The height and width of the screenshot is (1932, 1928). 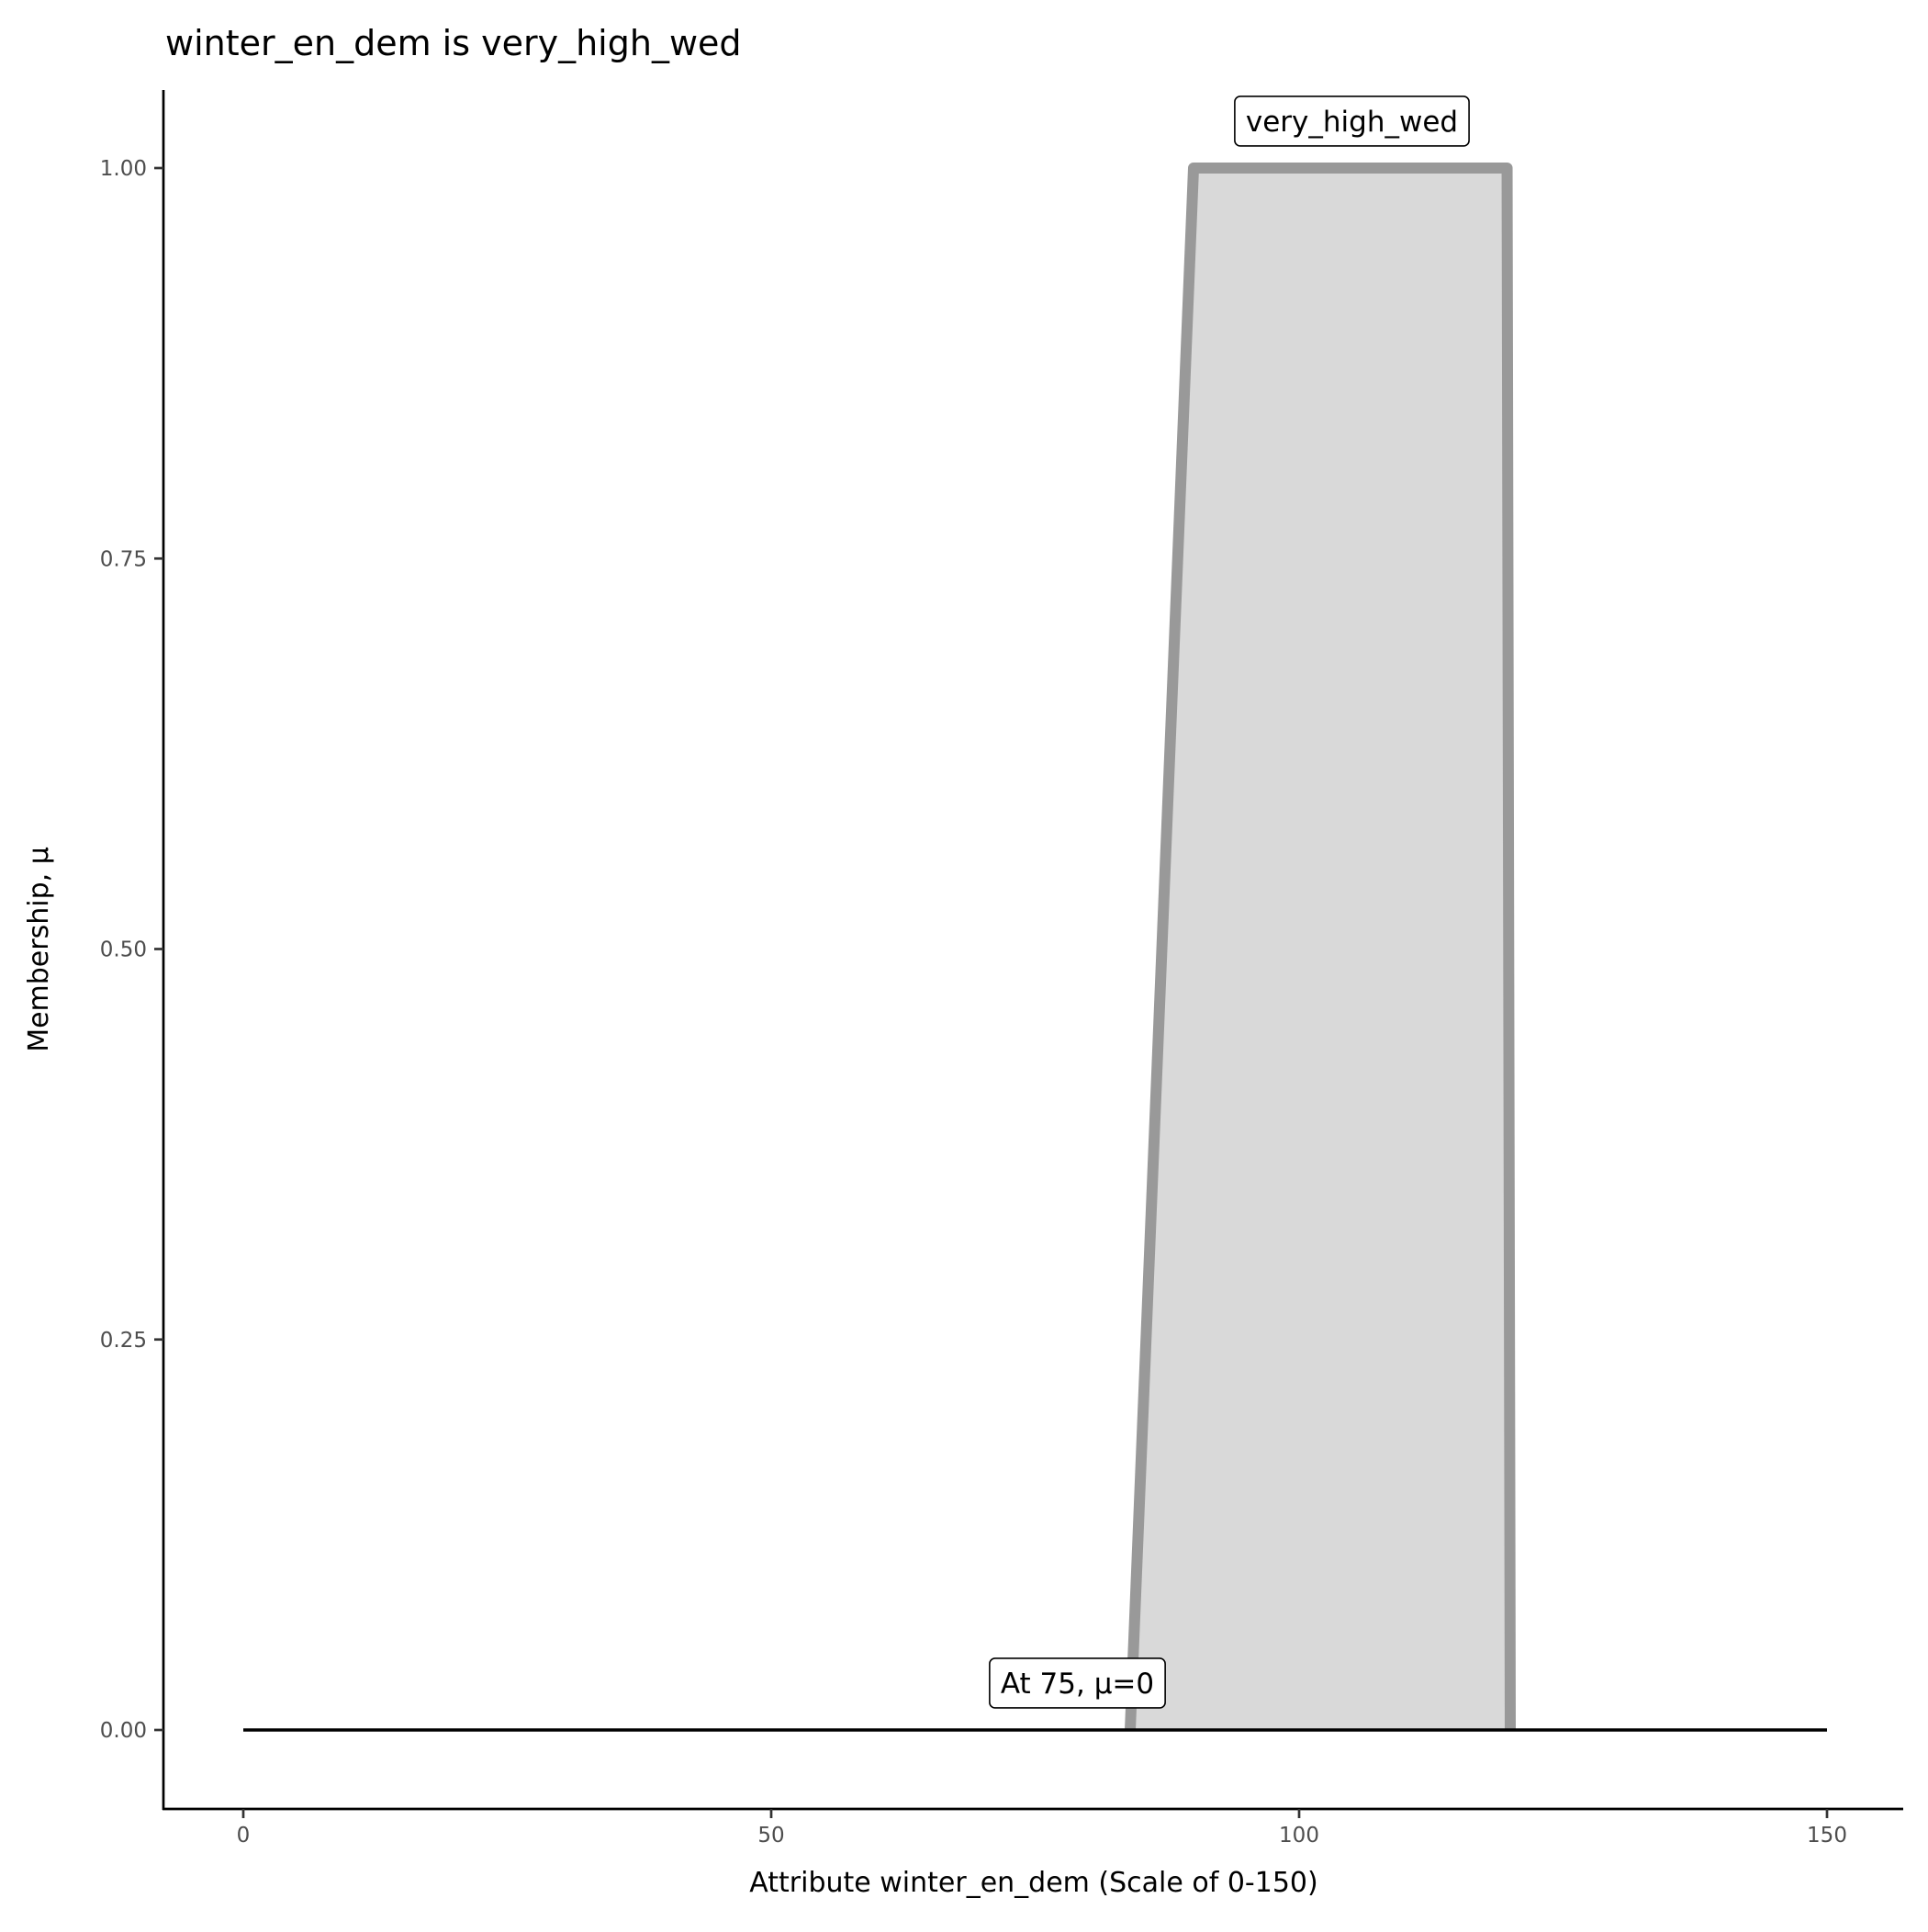 I want to click on x-tick-label: 0, so click(x=244, y=1836).